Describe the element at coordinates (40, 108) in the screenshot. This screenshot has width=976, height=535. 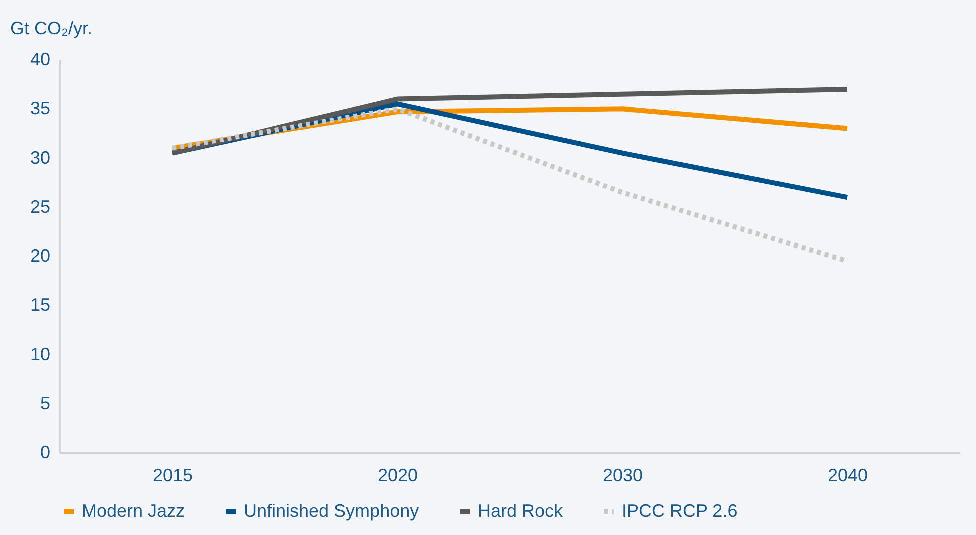
I see `y-tick-label: 35` at that location.